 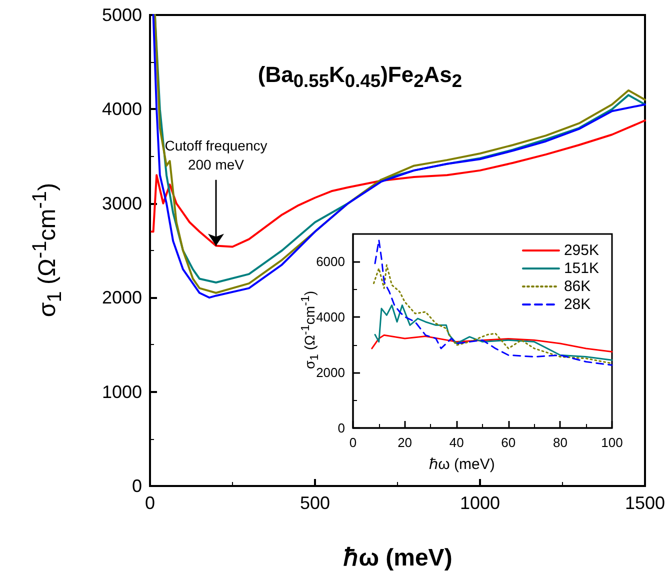 What do you see at coordinates (216, 154) in the screenshot?
I see `annotation: Cutoff frequency 200 meV` at bounding box center [216, 154].